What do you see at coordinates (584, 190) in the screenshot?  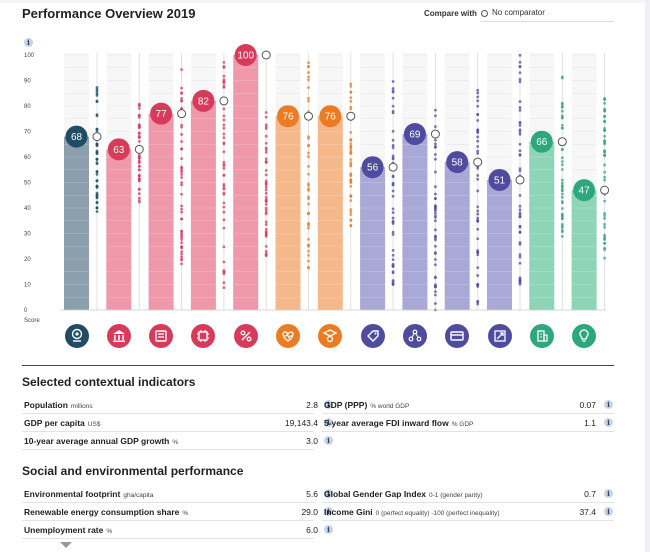 I see `score-bubble: 47` at bounding box center [584, 190].